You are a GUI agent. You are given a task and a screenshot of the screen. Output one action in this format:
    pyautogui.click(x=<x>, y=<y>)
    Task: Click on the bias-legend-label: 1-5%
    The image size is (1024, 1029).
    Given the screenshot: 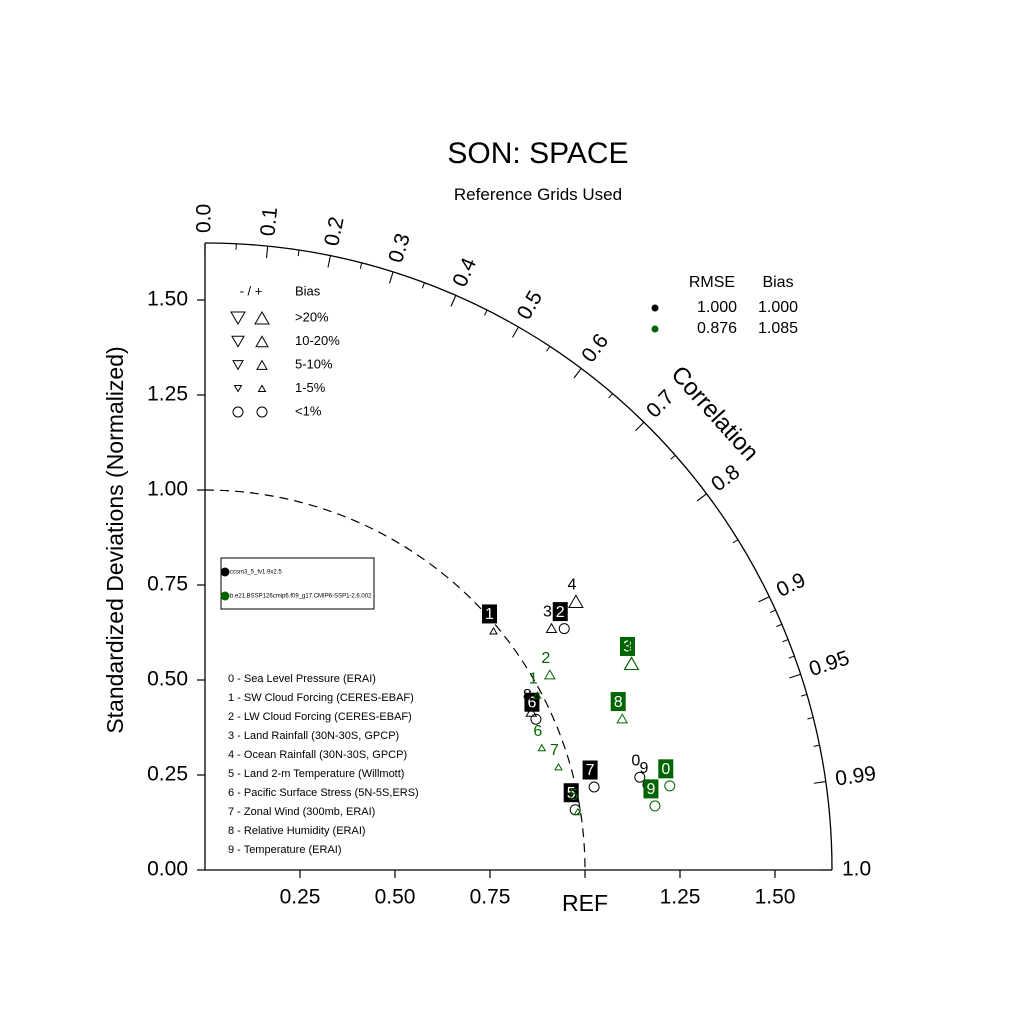 What is the action you would take?
    pyautogui.click(x=310, y=387)
    